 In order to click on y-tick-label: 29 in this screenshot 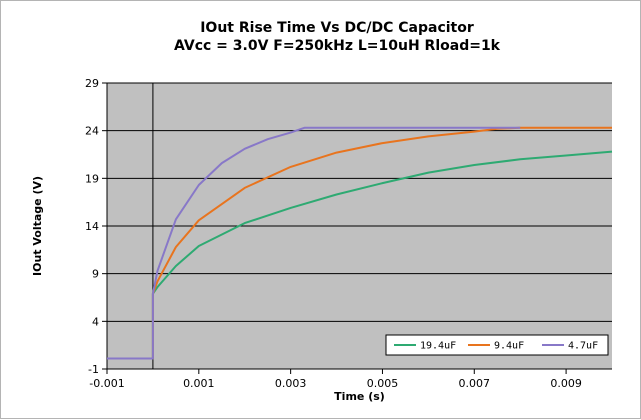, I will do `click(92, 83)`.